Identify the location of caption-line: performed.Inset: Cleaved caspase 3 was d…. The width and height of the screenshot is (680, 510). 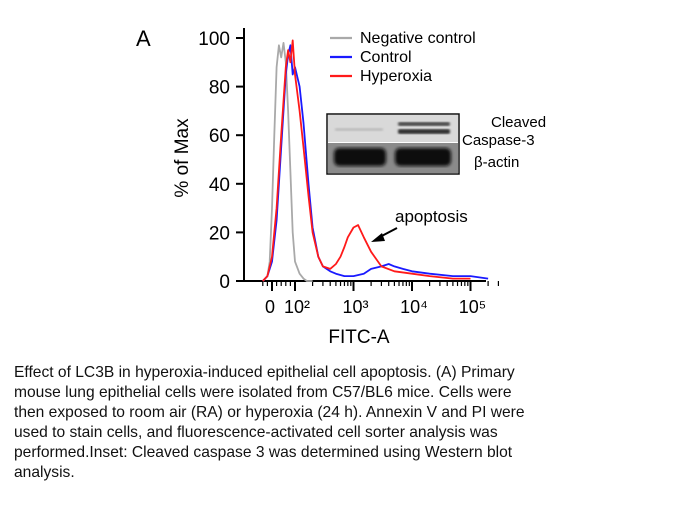
(263, 452).